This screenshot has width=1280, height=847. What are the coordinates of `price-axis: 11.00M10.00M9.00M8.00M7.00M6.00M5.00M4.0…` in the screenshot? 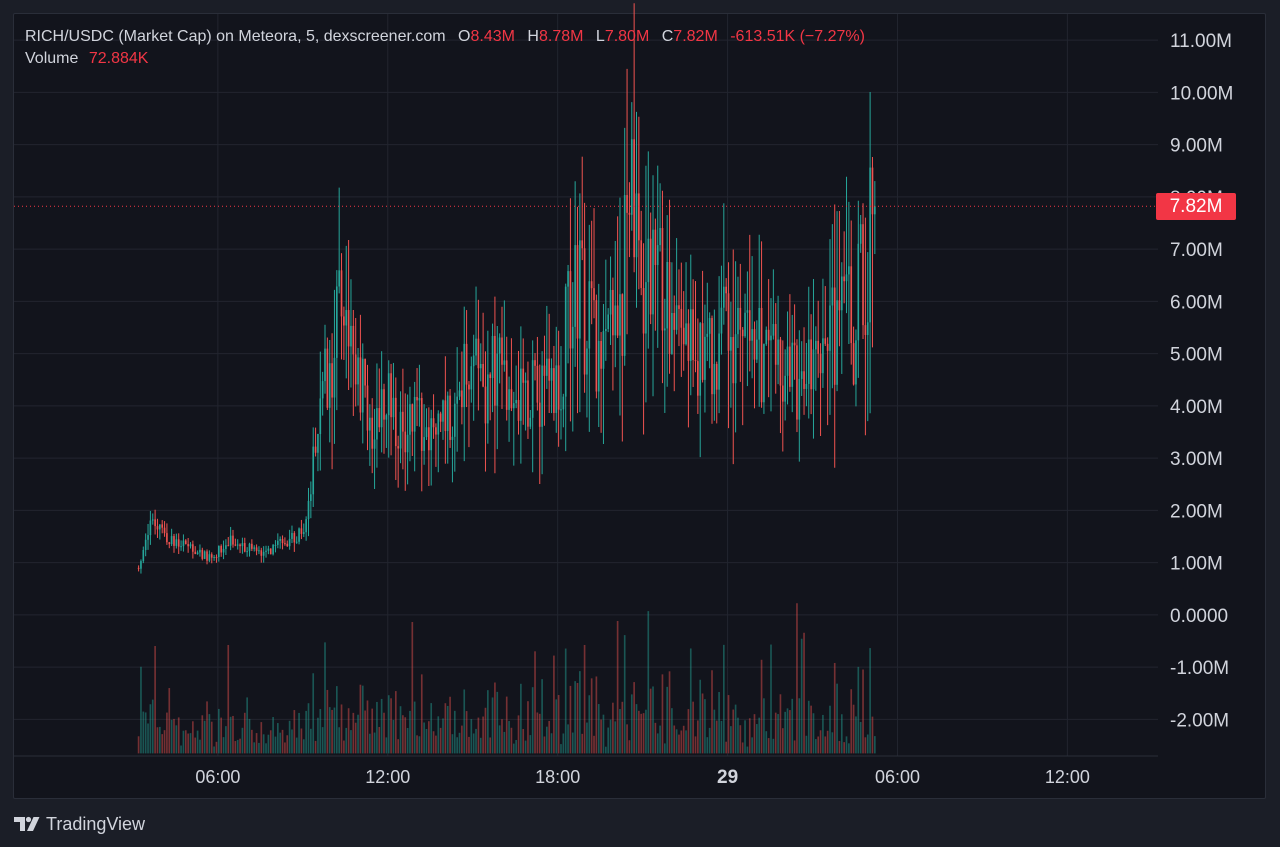 It's located at (1201, 381).